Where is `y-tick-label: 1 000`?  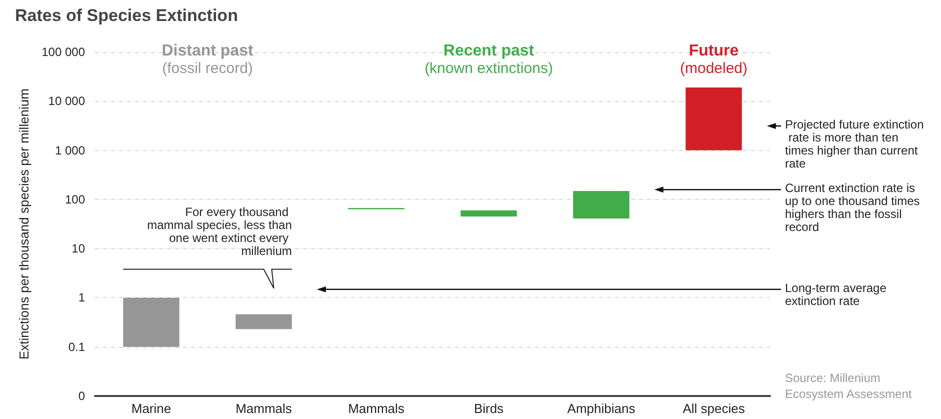
y-tick-label: 1 000 is located at coordinates (70, 150).